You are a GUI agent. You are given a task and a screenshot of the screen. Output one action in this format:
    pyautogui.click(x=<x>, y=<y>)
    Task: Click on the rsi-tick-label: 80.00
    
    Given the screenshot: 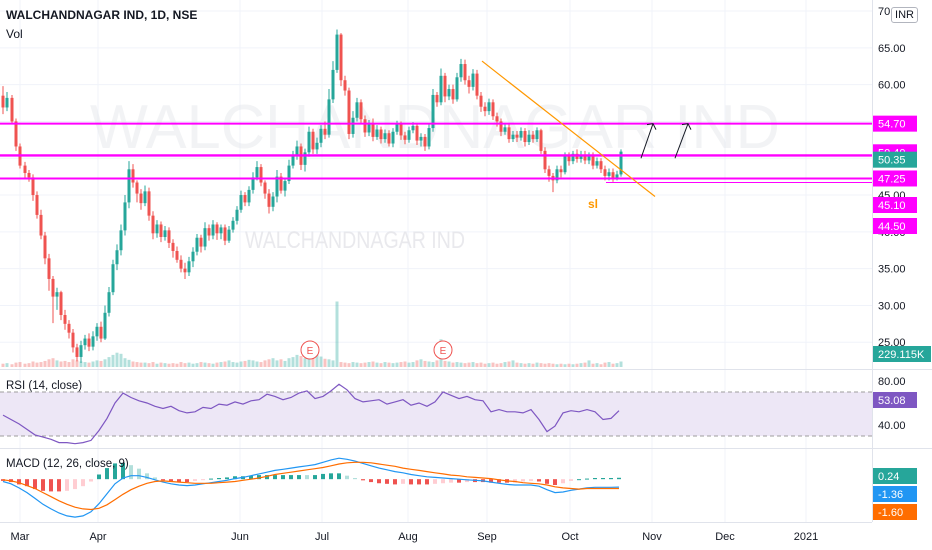 What is the action you would take?
    pyautogui.click(x=892, y=382)
    